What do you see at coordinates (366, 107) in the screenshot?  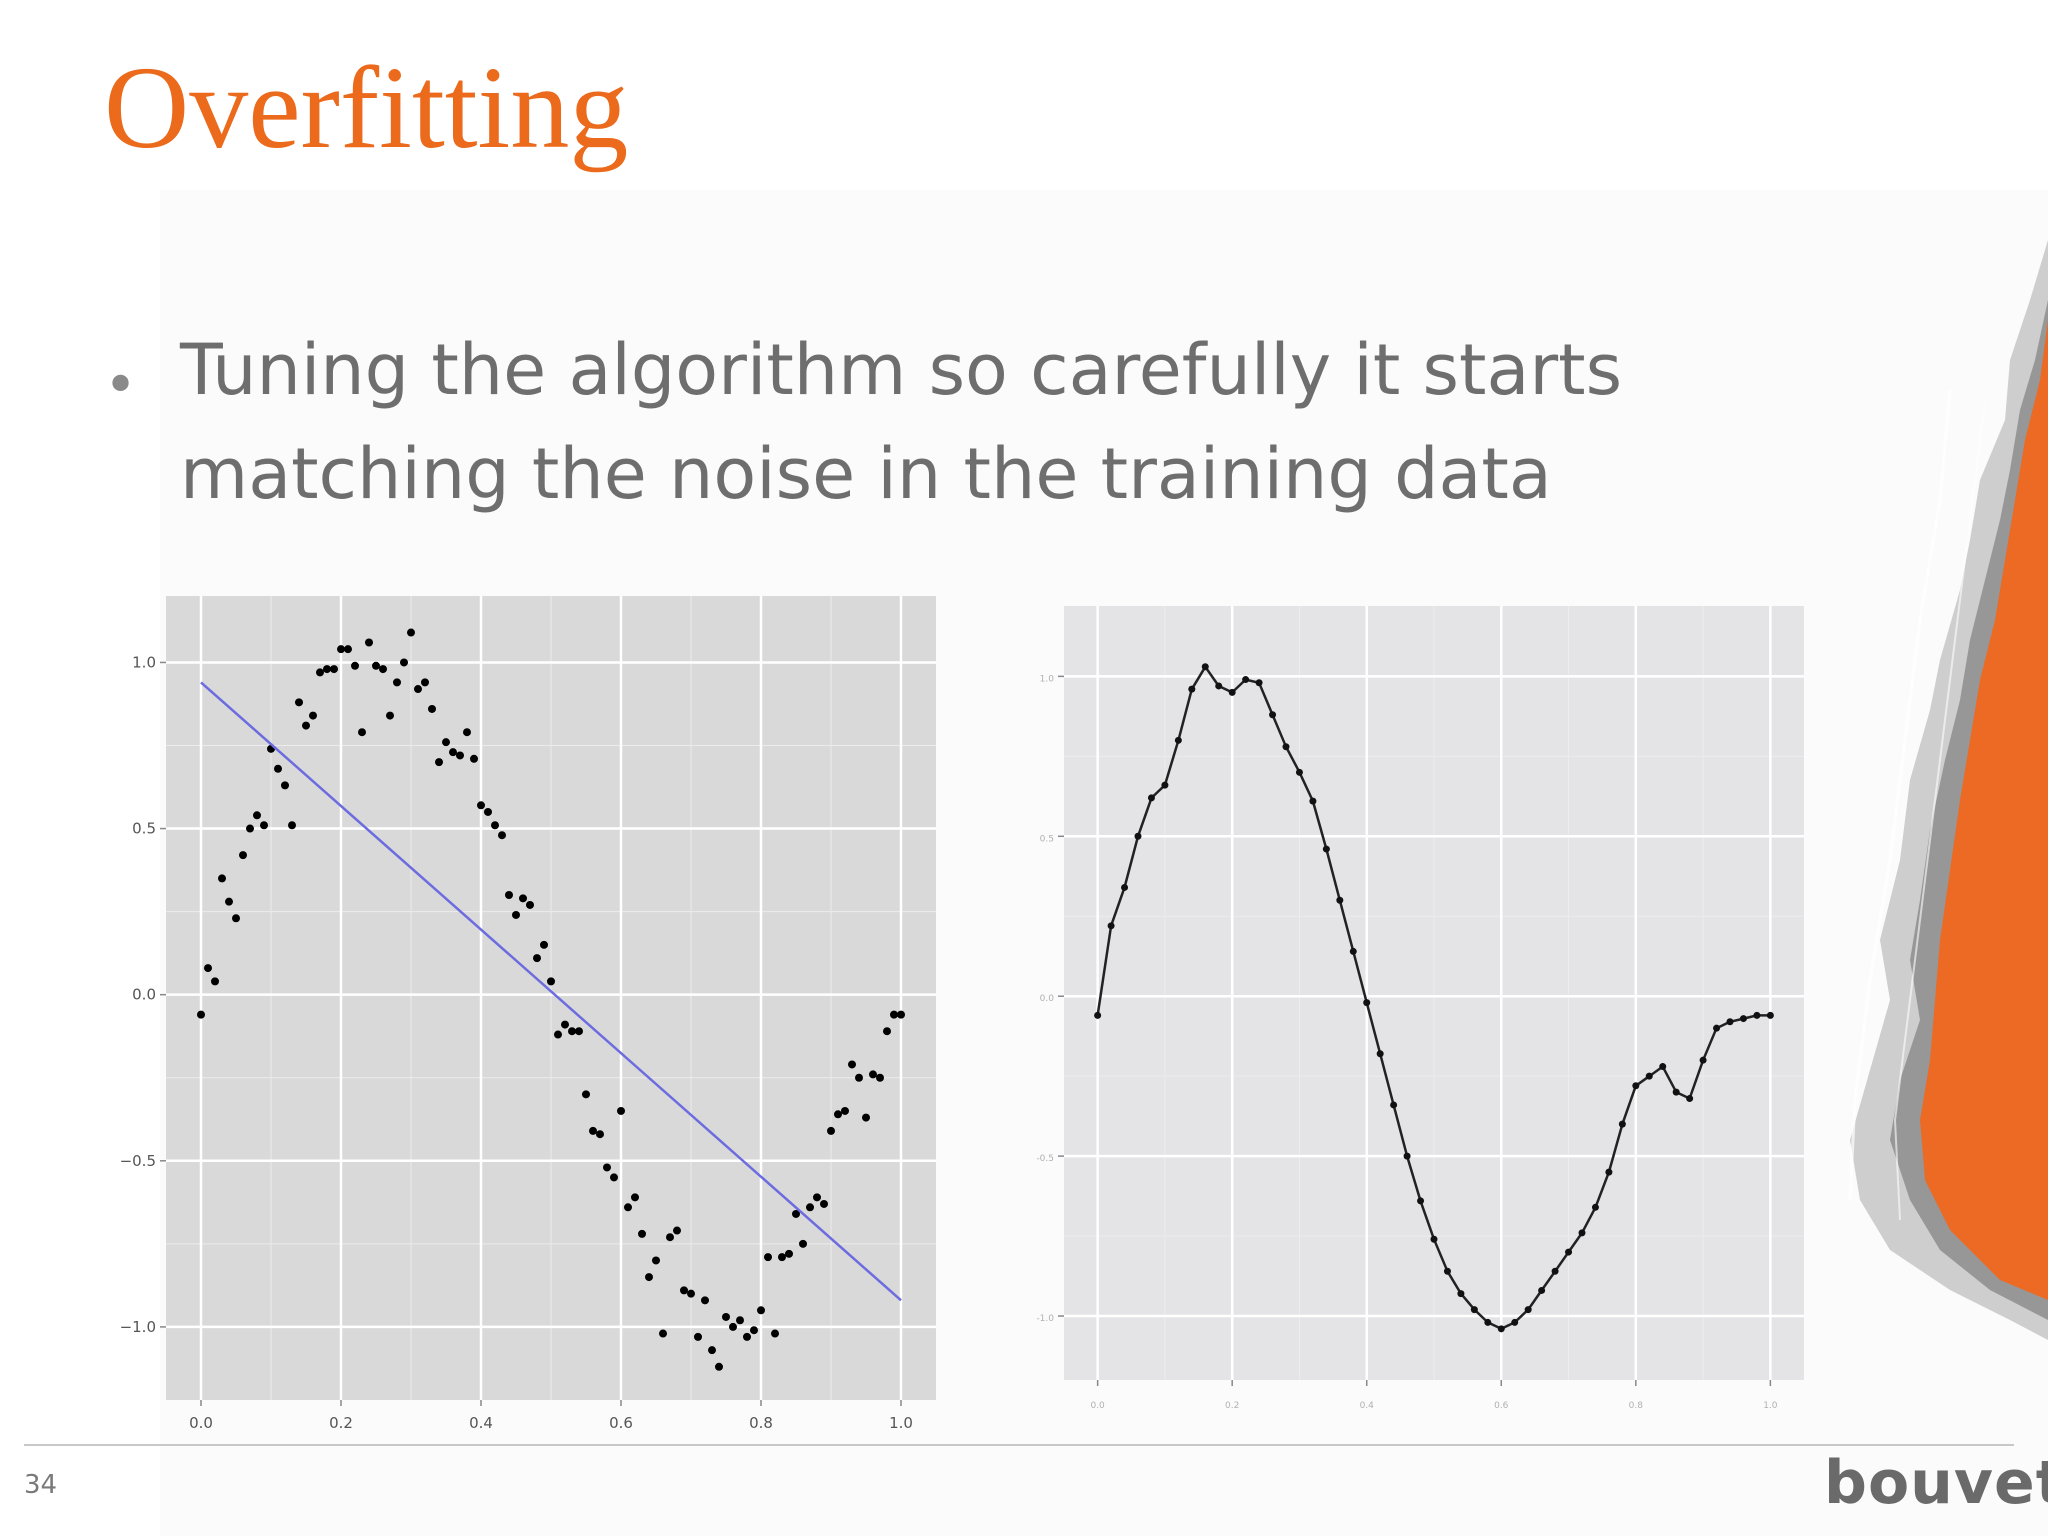 I see `slide-title: Overfitting` at bounding box center [366, 107].